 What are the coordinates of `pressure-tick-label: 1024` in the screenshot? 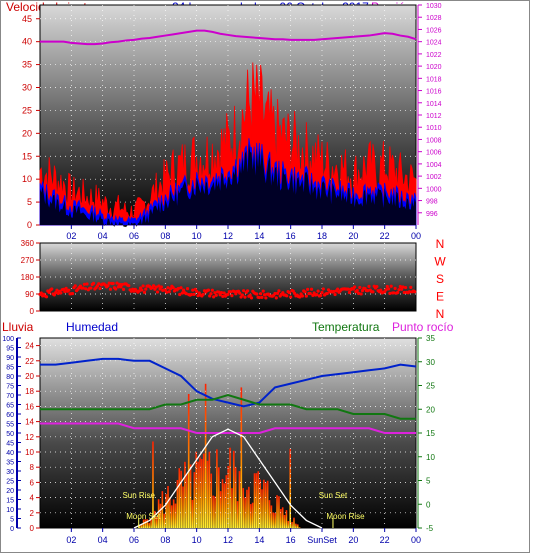 It's located at (434, 43).